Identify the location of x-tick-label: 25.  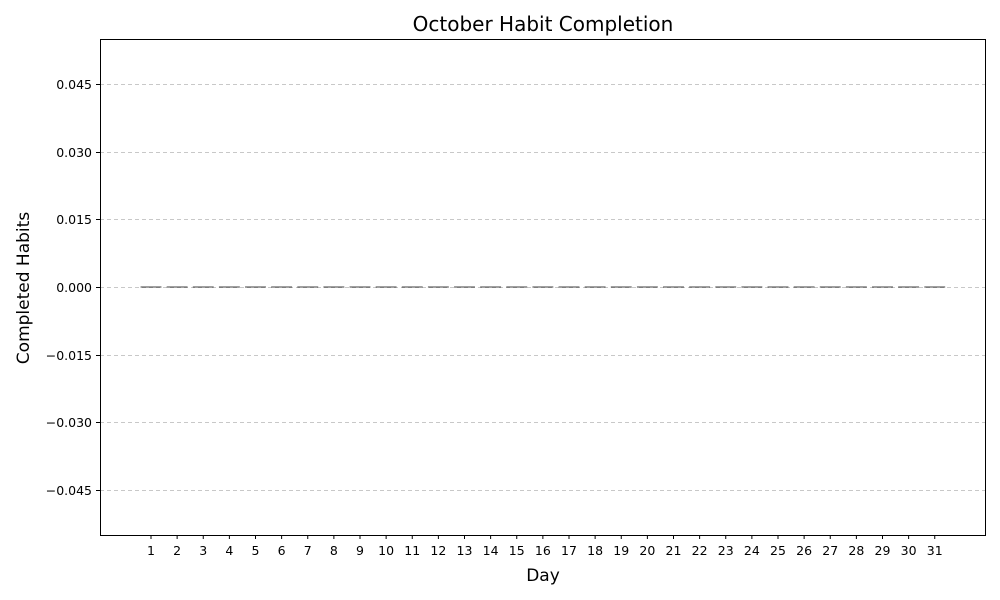
(778, 550).